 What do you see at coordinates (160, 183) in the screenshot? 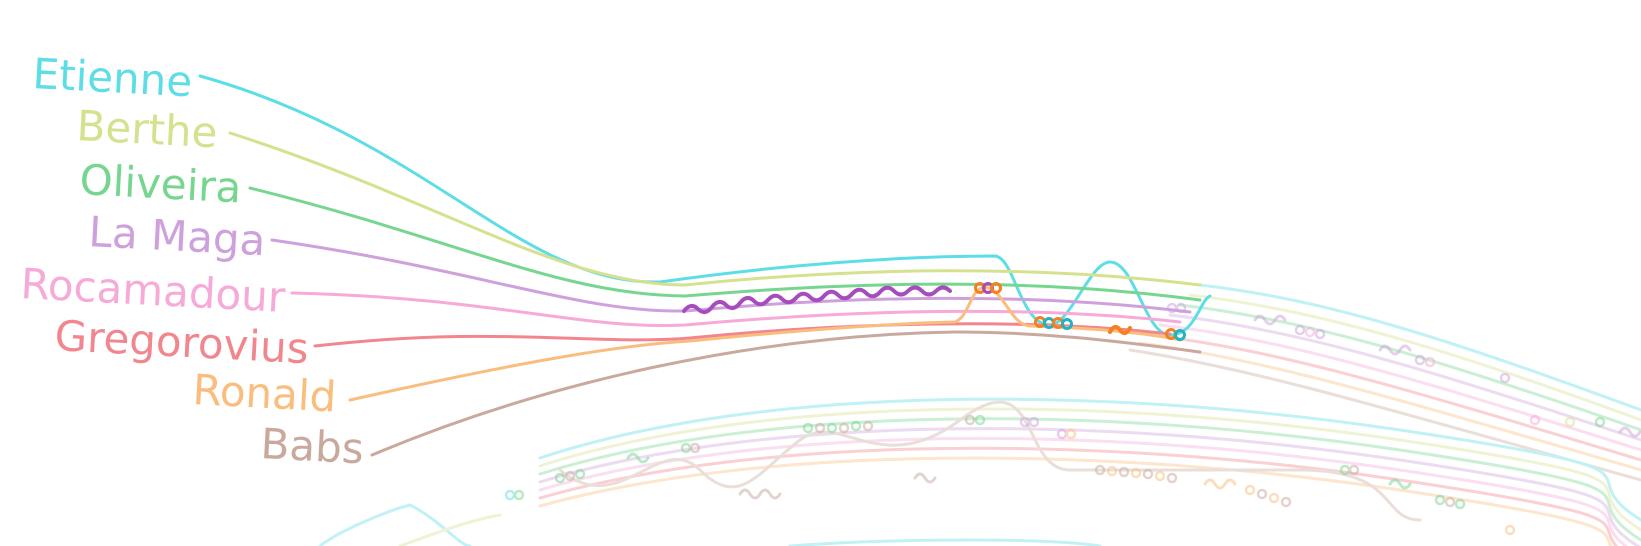
I see `label-oliveira: Oliveira` at bounding box center [160, 183].